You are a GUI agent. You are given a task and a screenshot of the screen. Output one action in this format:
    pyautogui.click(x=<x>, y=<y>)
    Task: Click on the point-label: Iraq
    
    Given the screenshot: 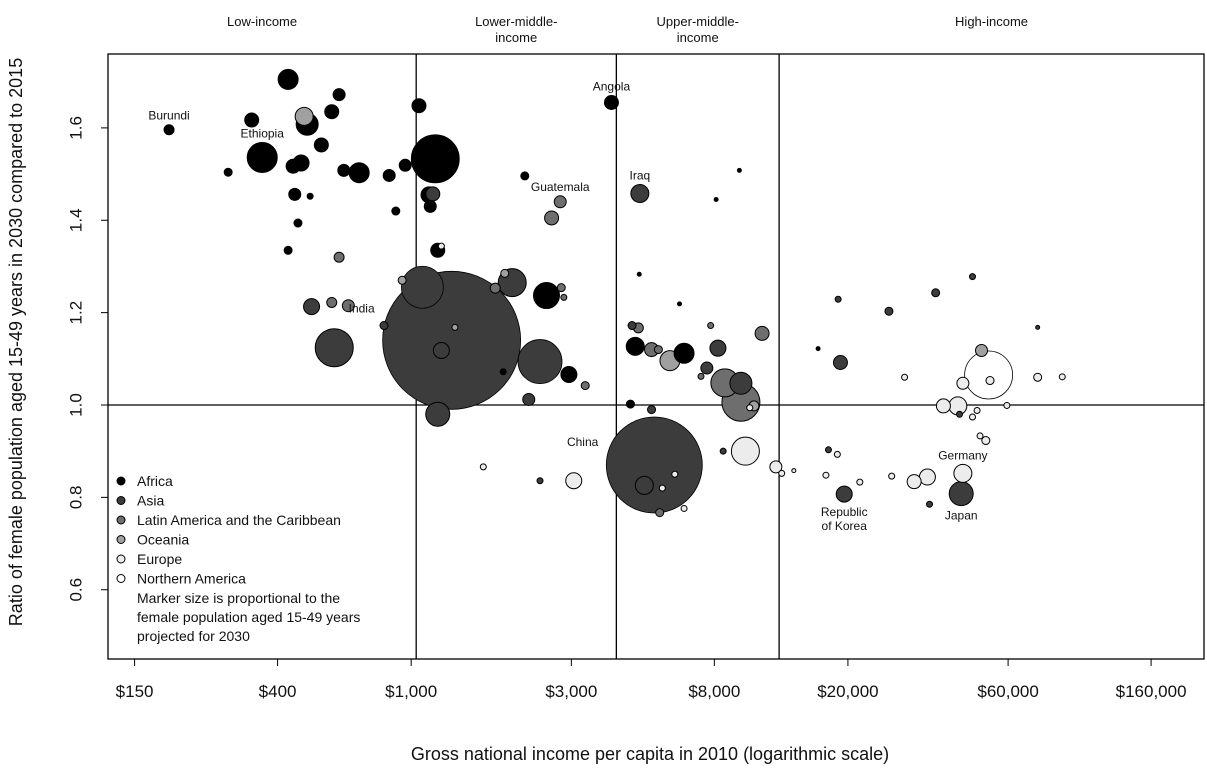 What is the action you would take?
    pyautogui.click(x=640, y=175)
    